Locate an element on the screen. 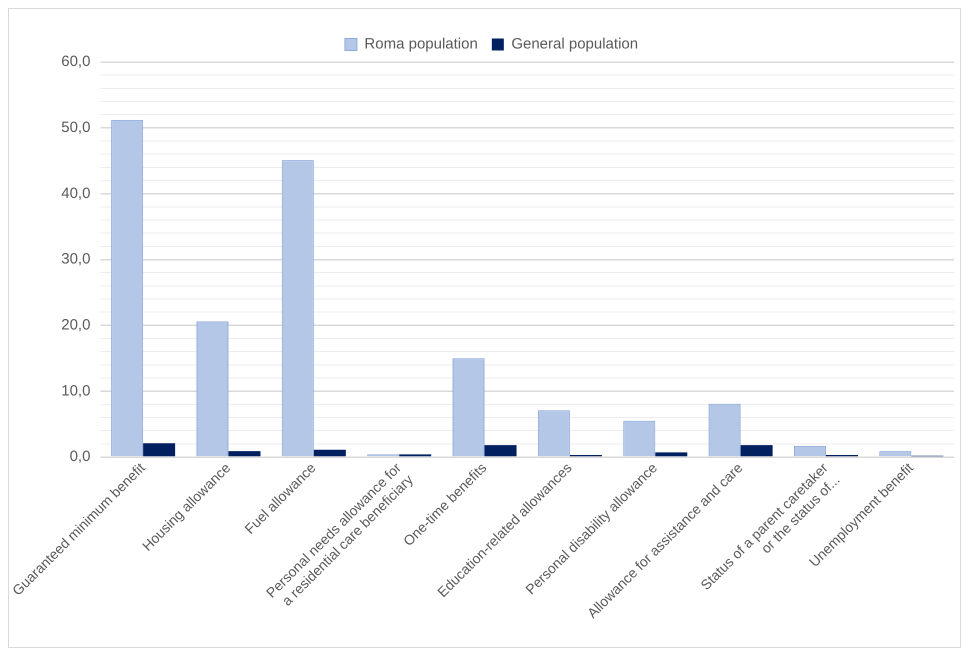 This screenshot has width=969, height=656. y-tick-label: 30,0 is located at coordinates (75, 259).